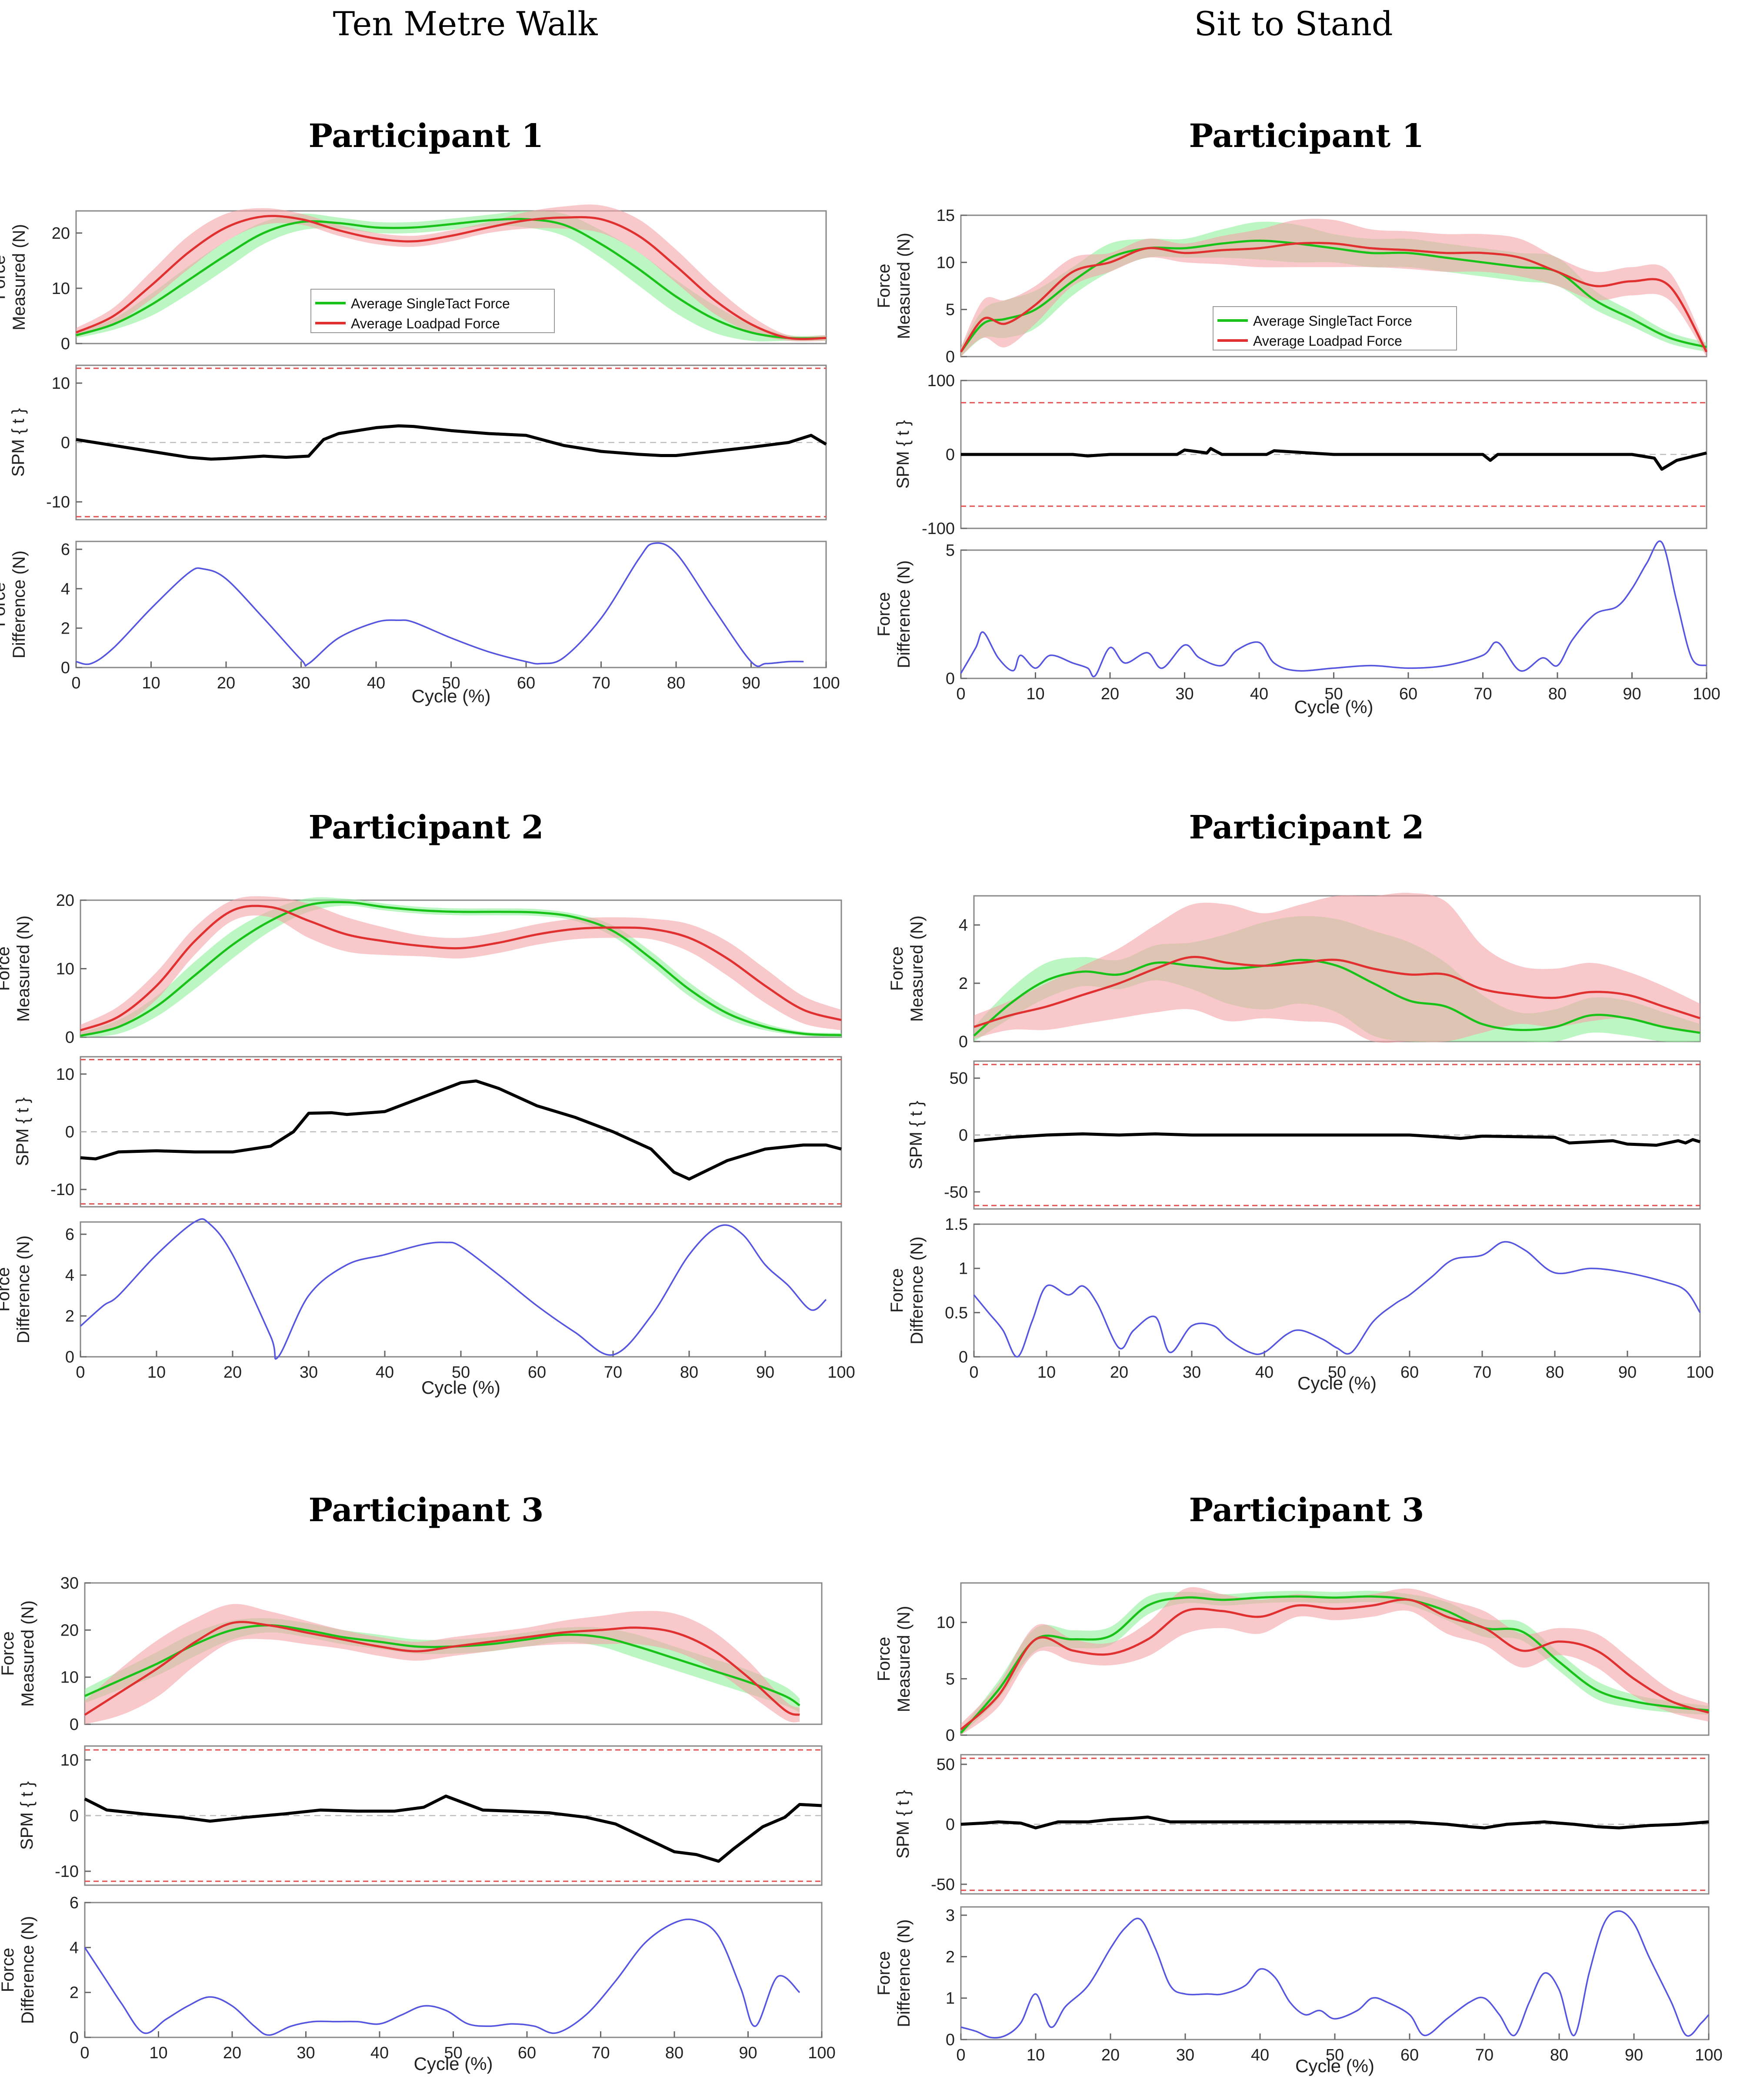  I want to click on x-tick-label: 0, so click(84, 2053).